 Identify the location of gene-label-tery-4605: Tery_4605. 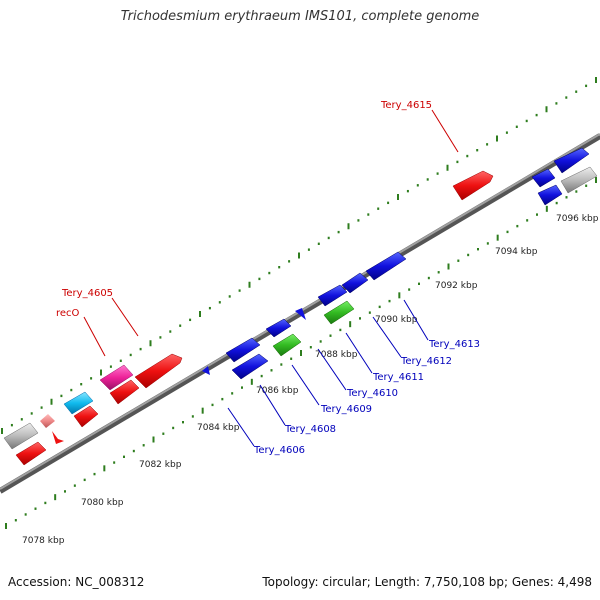
(87, 293).